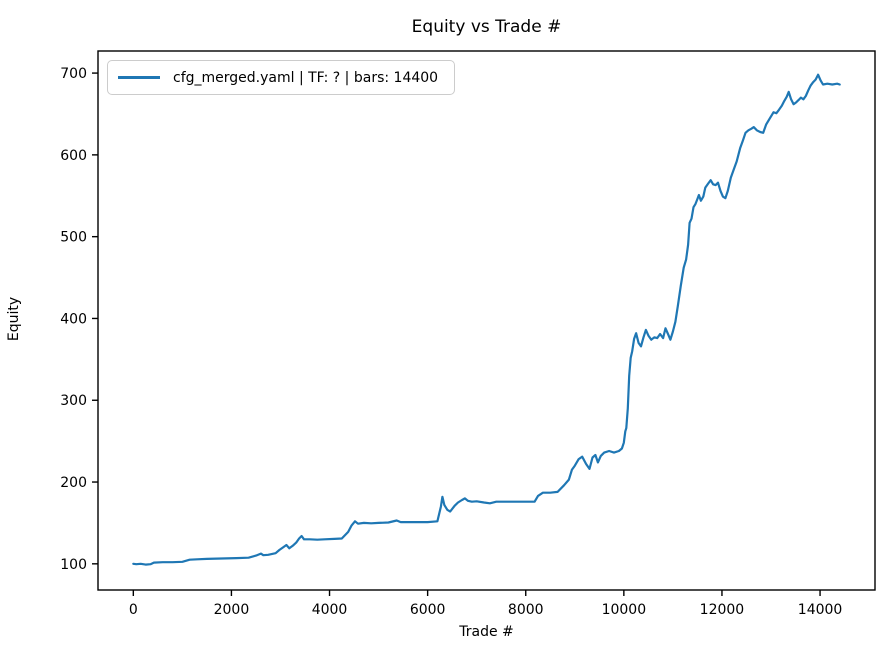  Describe the element at coordinates (486, 632) in the screenshot. I see `x-axis-label: Trade #` at that location.